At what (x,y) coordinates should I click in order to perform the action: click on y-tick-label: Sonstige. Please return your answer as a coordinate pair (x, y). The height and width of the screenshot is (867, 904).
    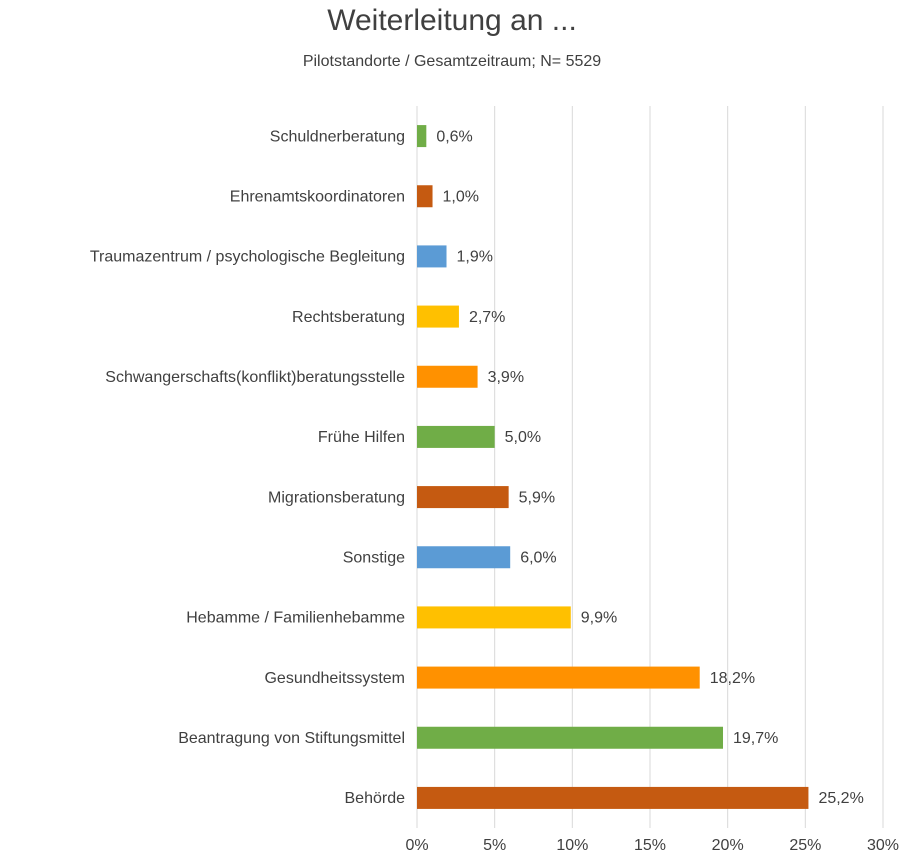
    Looking at the image, I should click on (374, 557).